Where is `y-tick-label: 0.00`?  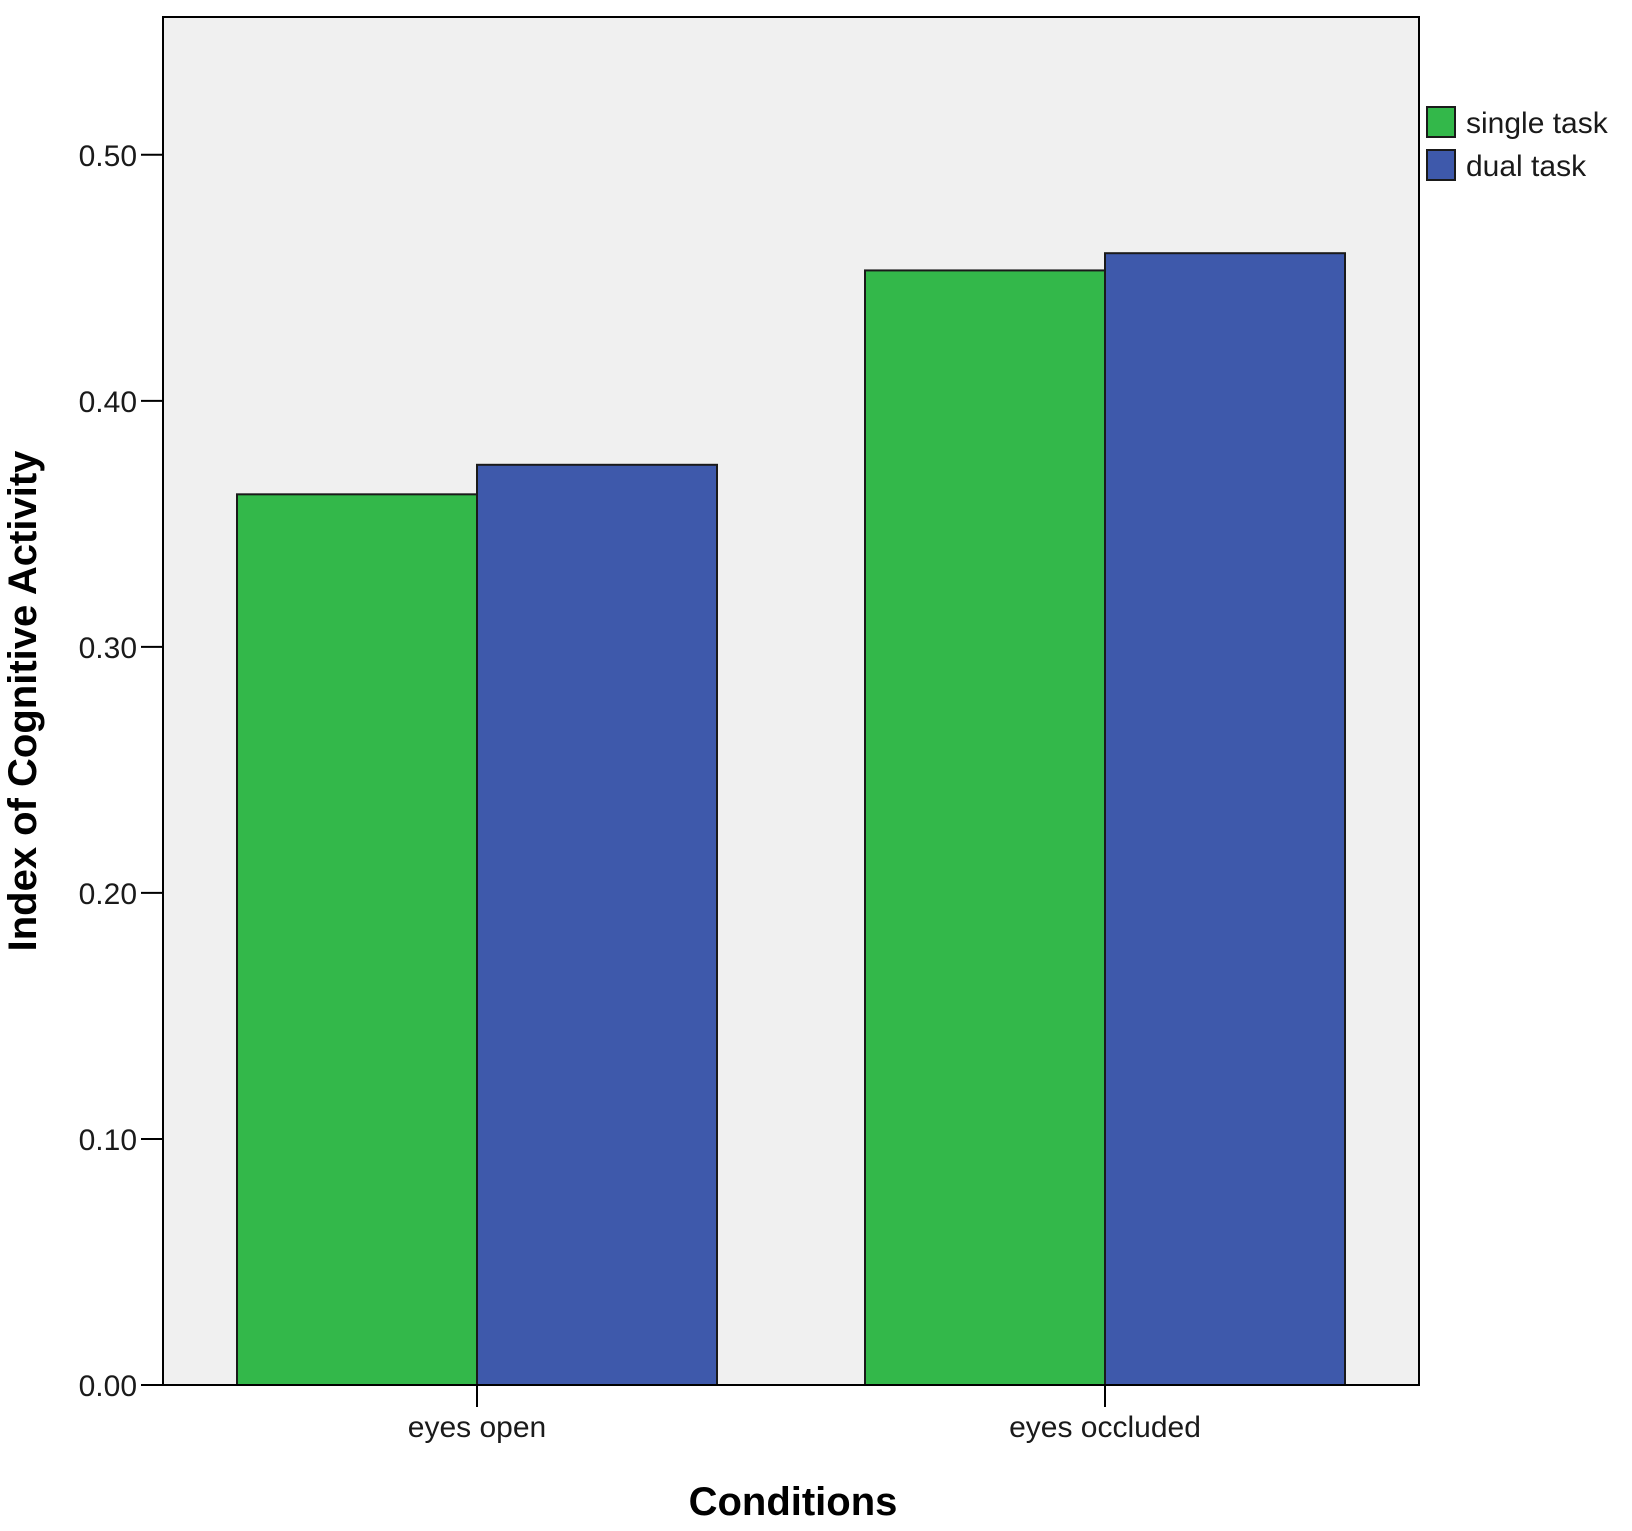
y-tick-label: 0.00 is located at coordinates (108, 1386).